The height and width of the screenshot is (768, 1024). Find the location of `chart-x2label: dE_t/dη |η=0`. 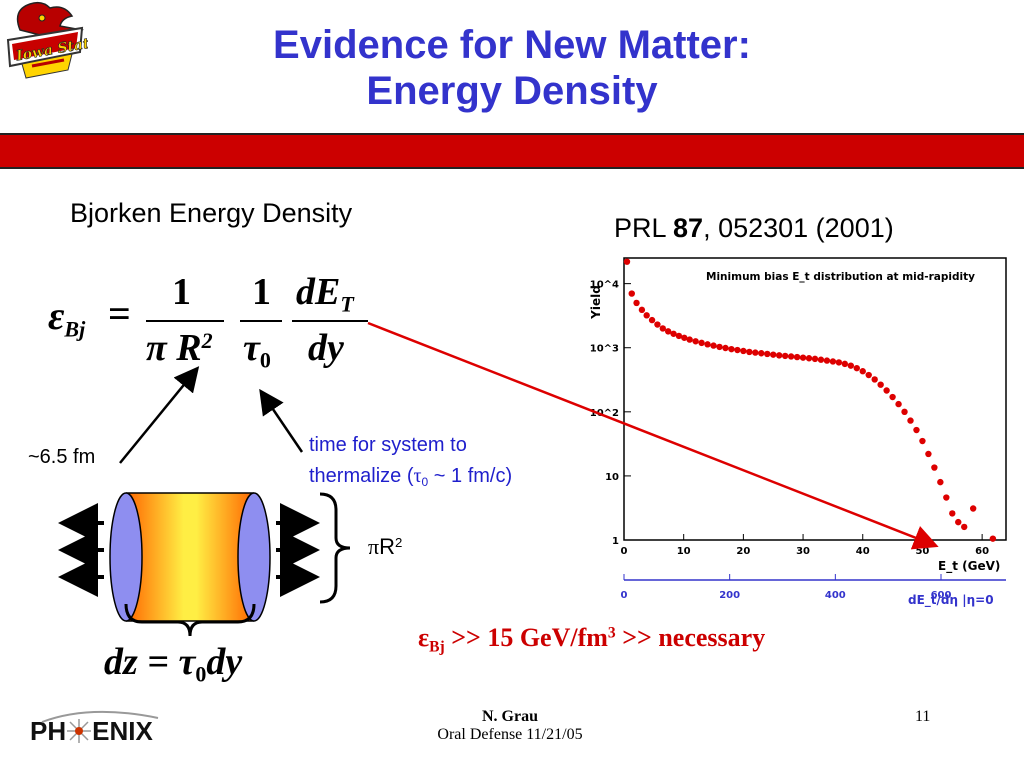

chart-x2label: dE_t/dη |η=0 is located at coordinates (951, 600).